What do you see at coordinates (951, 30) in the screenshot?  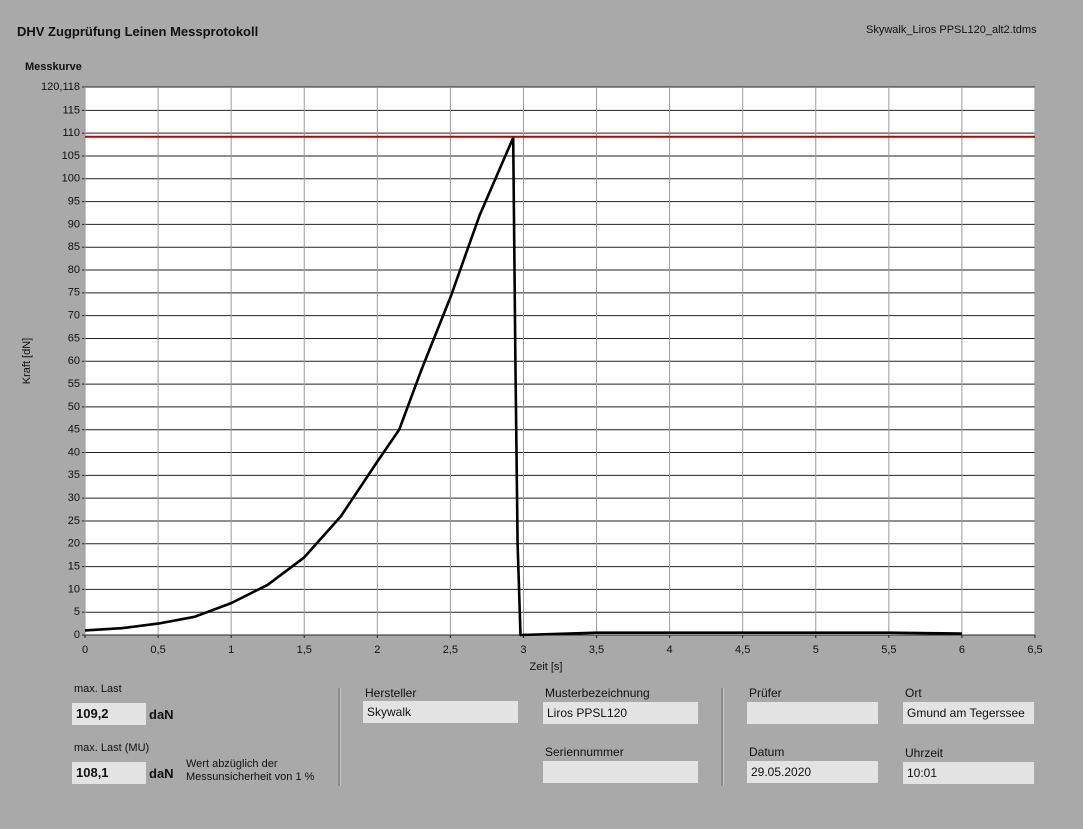 I see `file-name: Skywalk_Liros PPSL120_alt2.tdms` at bounding box center [951, 30].